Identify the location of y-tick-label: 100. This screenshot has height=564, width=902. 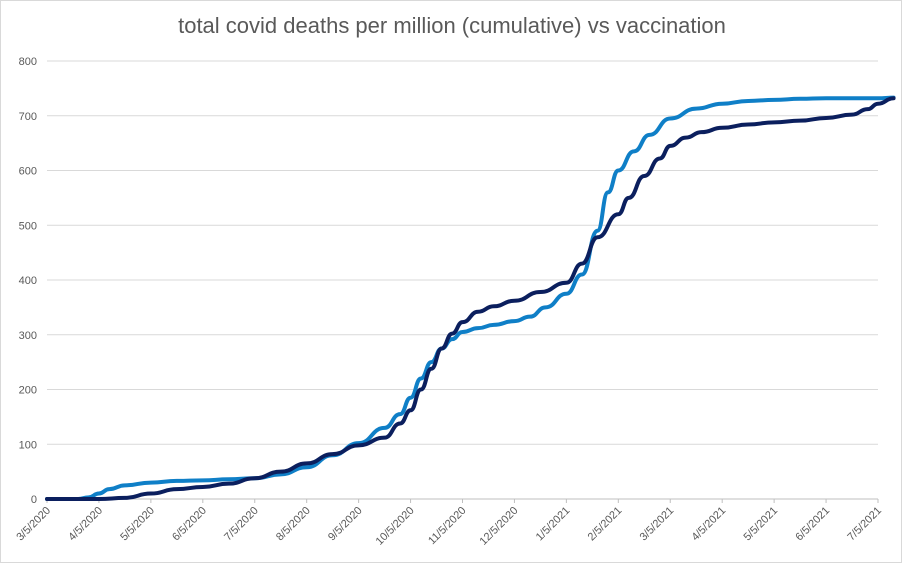
(28, 445).